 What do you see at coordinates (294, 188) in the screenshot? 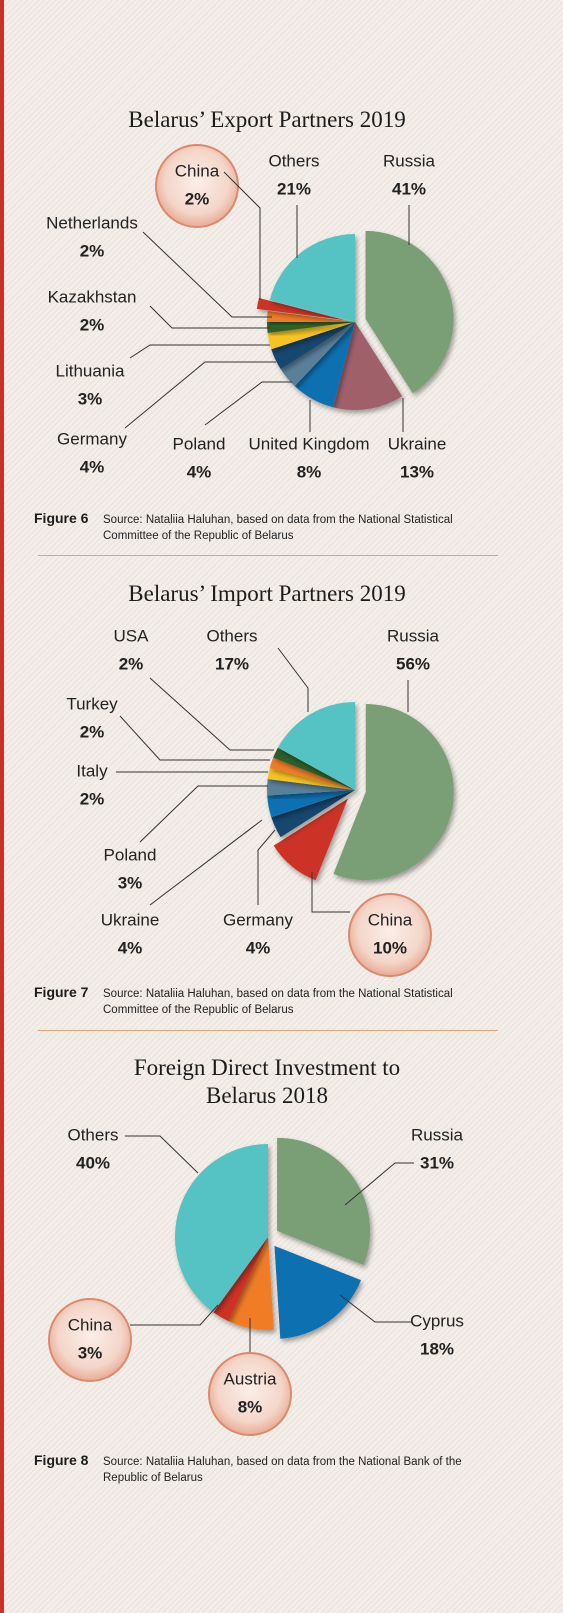
I see `value-label: 21%` at bounding box center [294, 188].